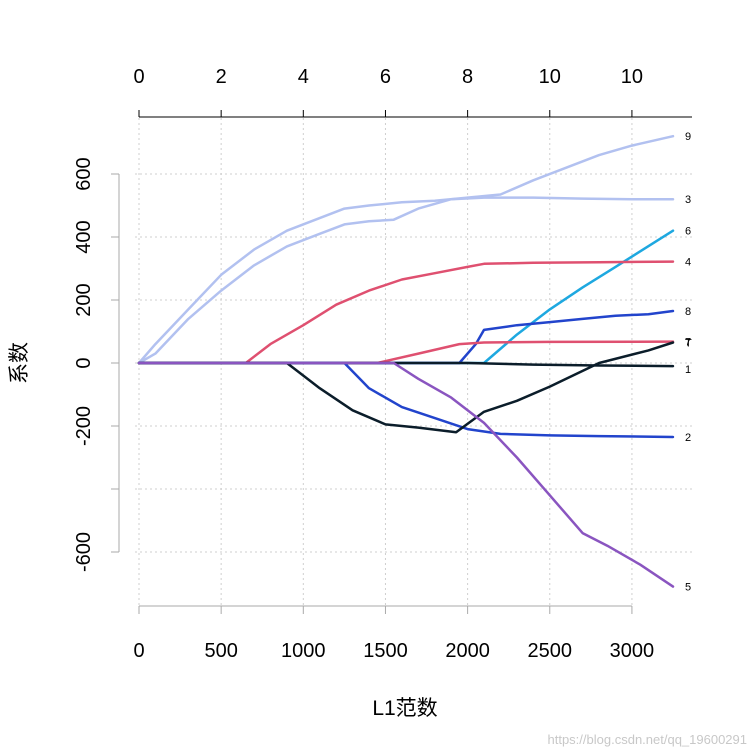 The height and width of the screenshot is (753, 753). Describe the element at coordinates (688, 438) in the screenshot. I see `series-end-label-2: 2` at that location.